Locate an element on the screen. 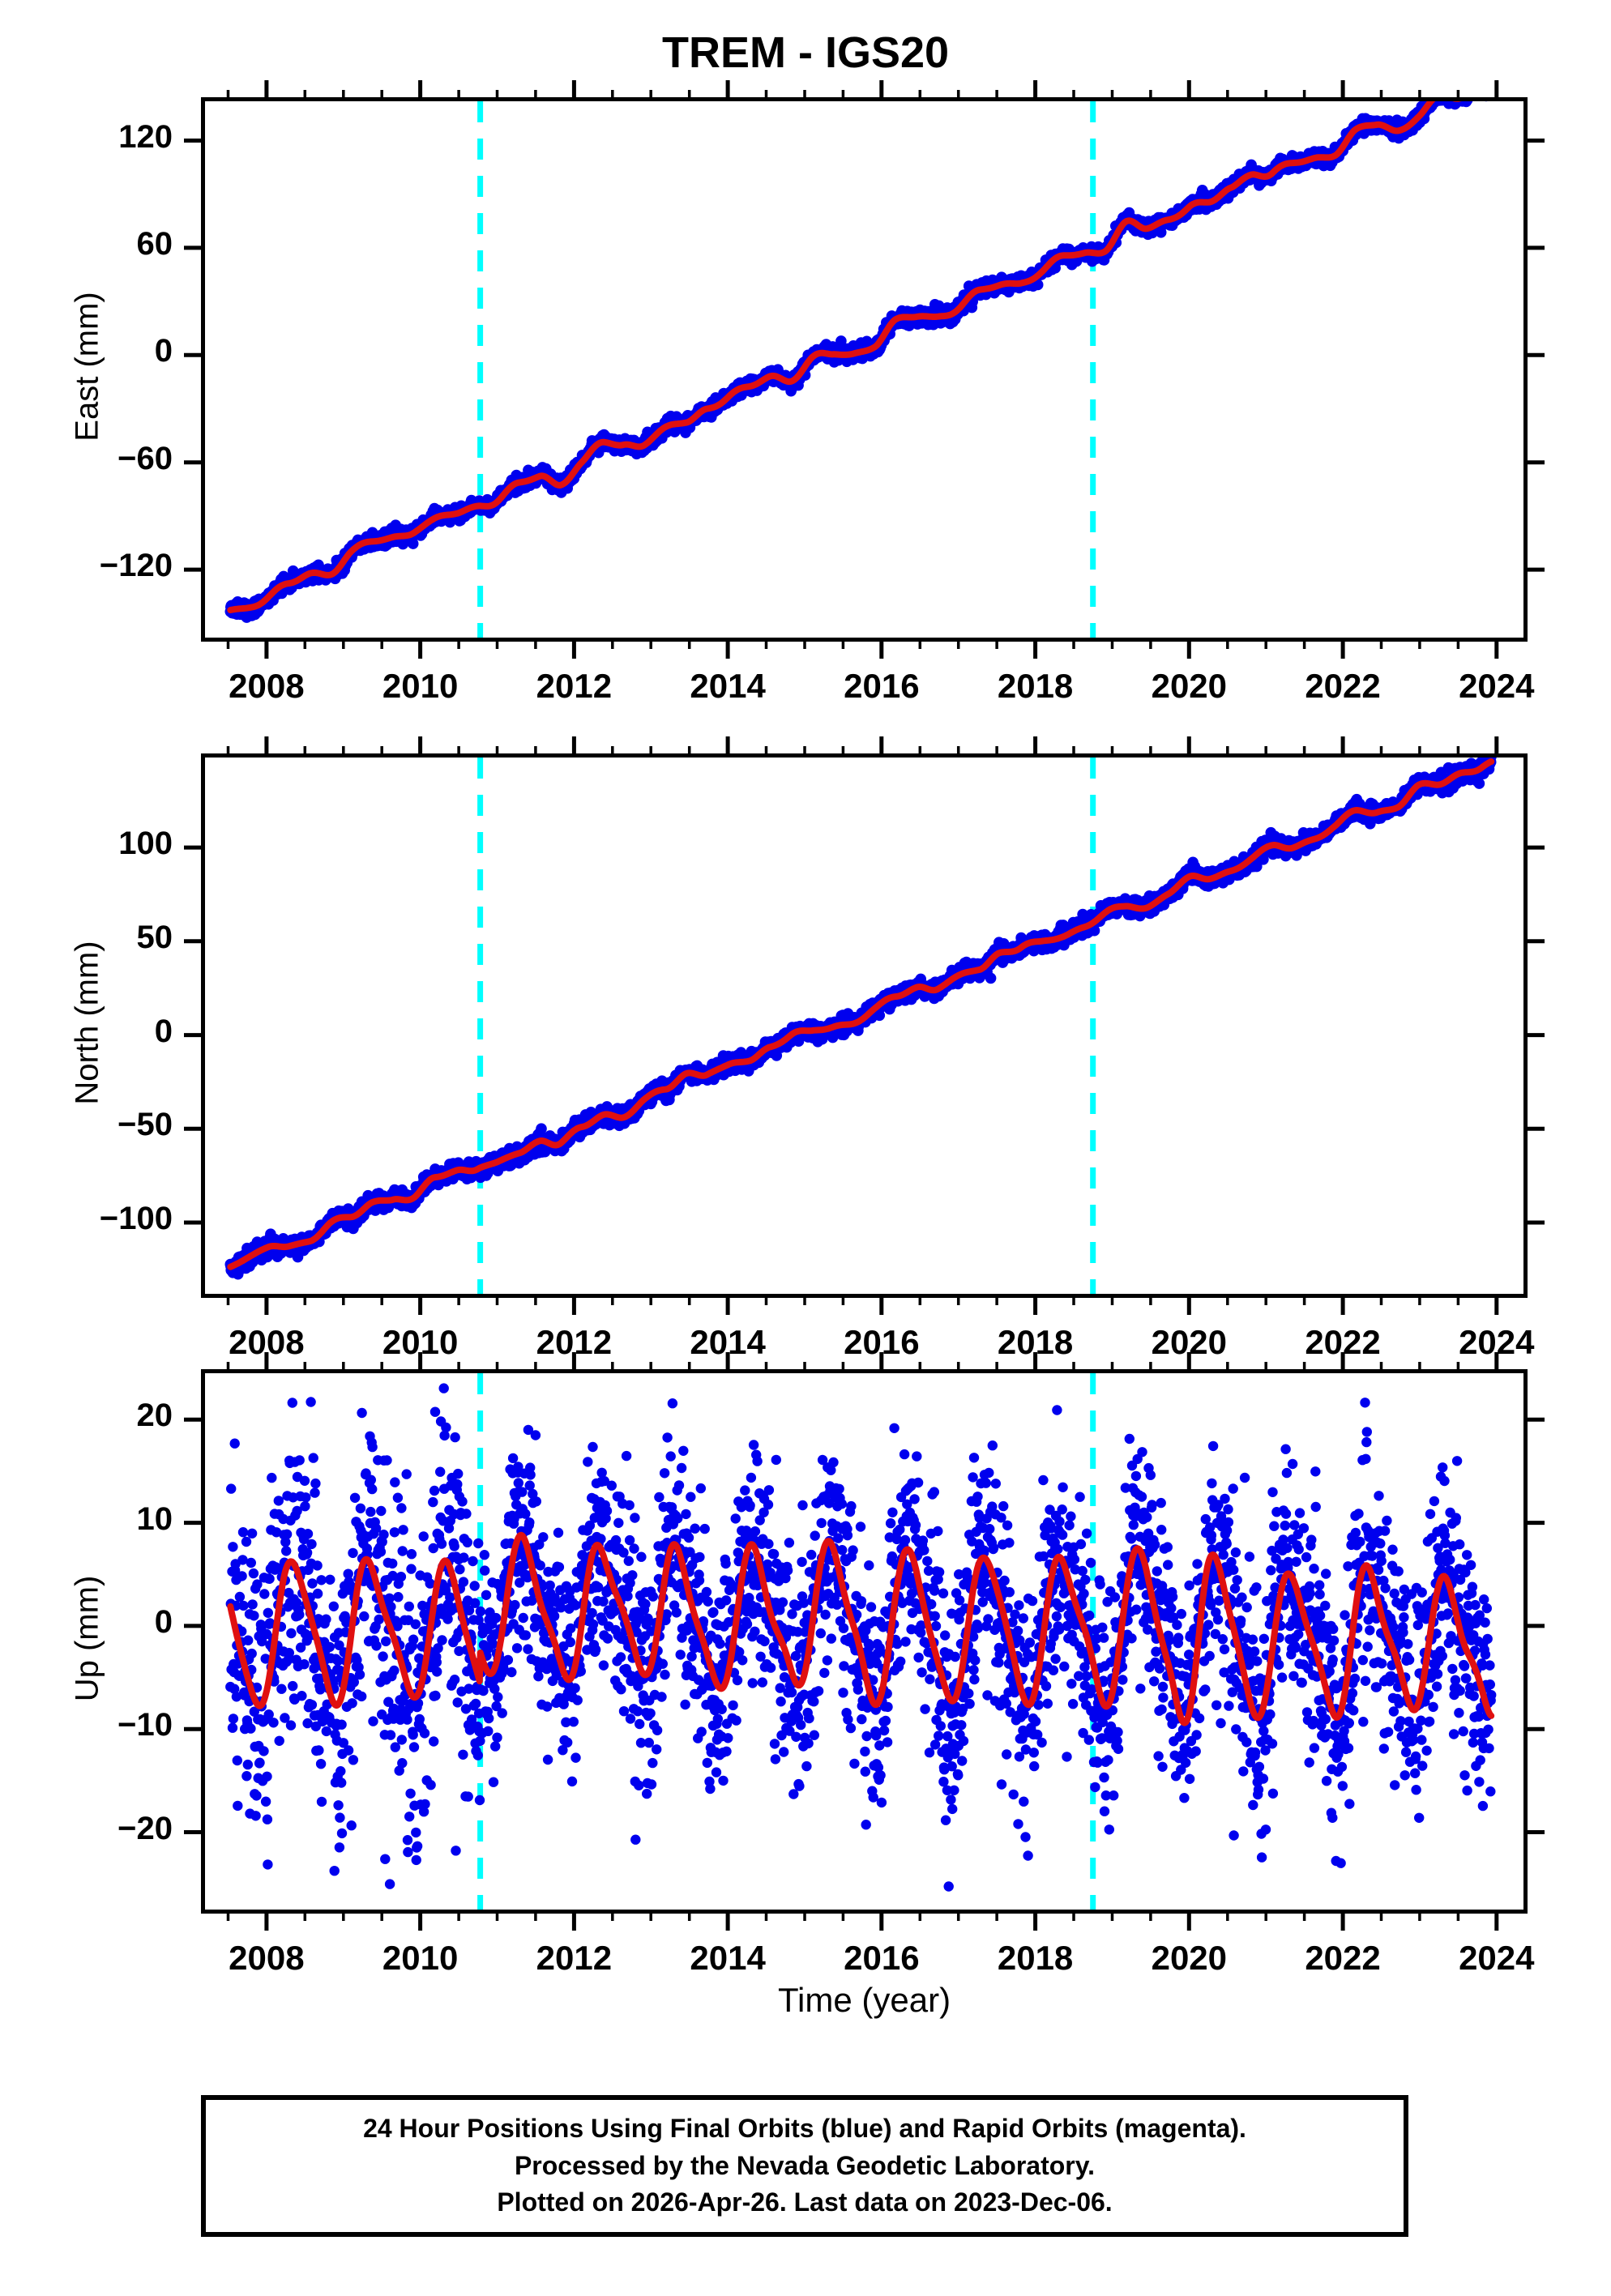 The image size is (1611, 2296). y-tick-label-up: 20 is located at coordinates (154, 1416).